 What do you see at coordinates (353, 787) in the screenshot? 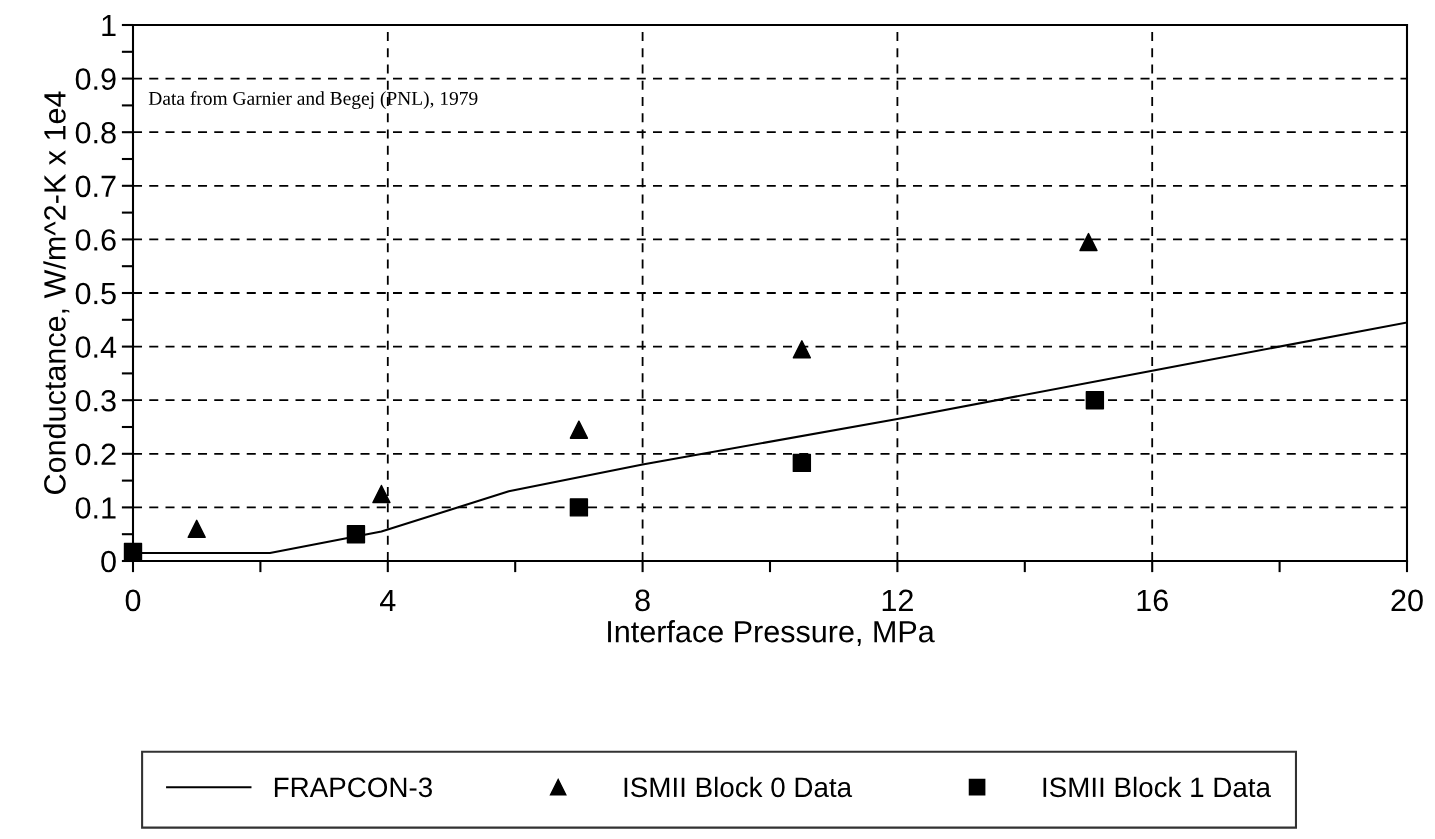
I see `legend-label: FRAPCON-3` at bounding box center [353, 787].